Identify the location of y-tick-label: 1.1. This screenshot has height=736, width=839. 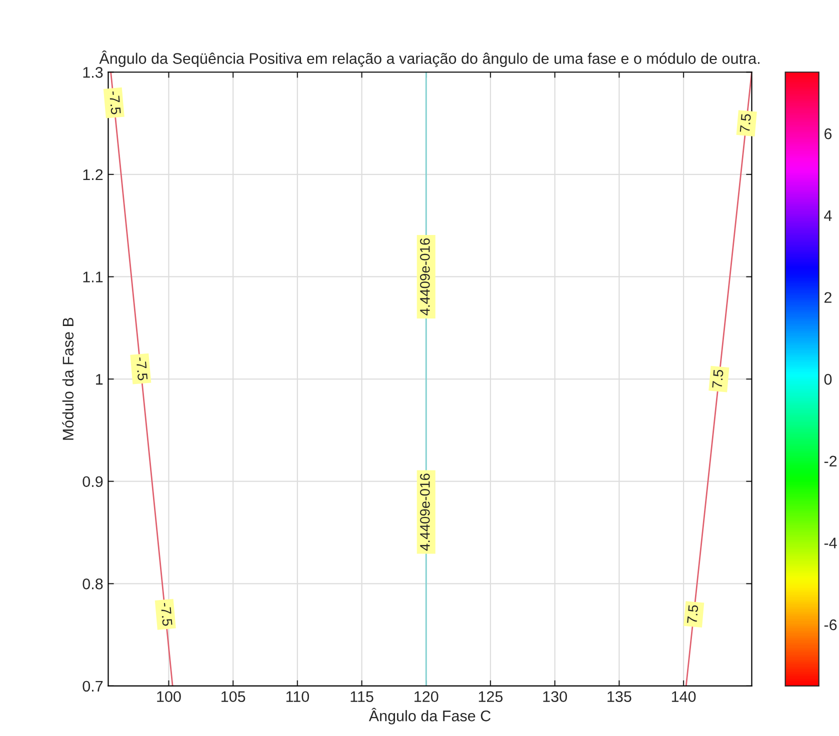
(93, 277).